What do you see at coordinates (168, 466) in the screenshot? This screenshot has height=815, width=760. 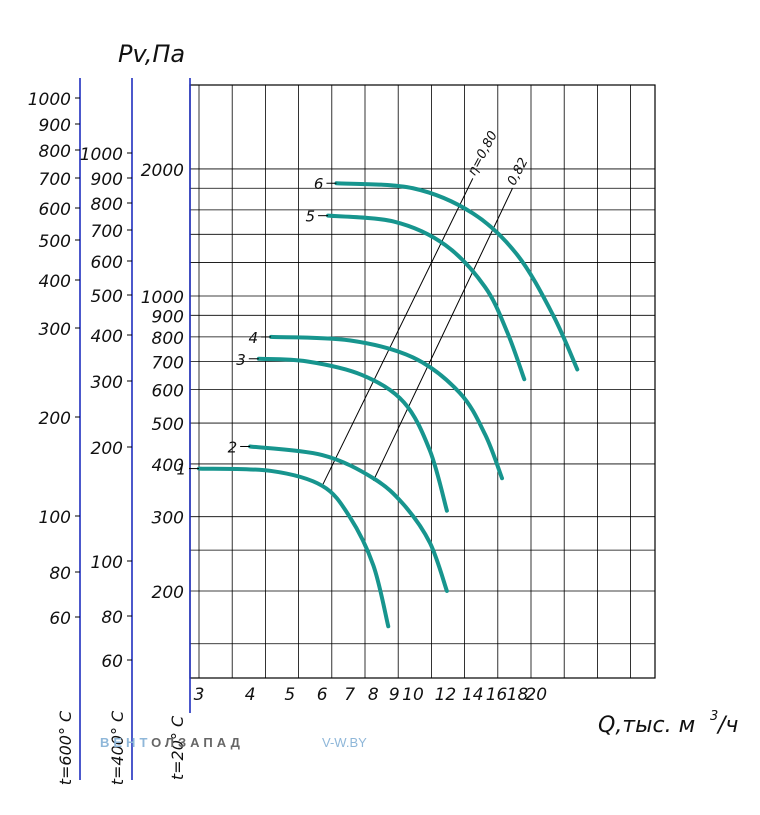 I see `y-tick-label-t20: 400` at bounding box center [168, 466].